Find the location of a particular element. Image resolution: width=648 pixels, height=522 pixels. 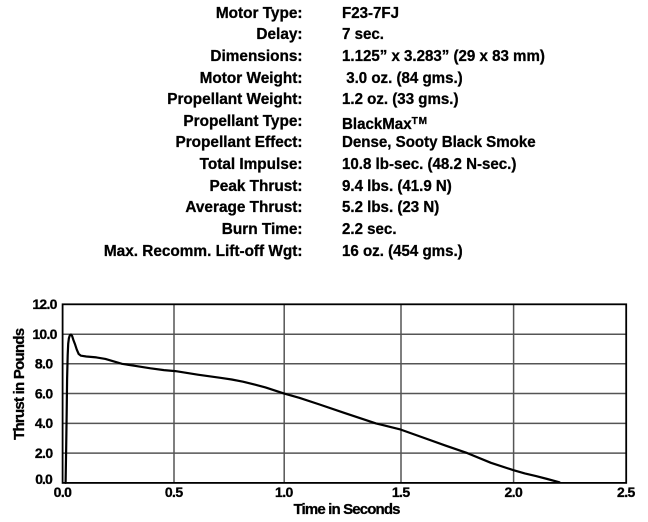

svg-text: Time in Seconds is located at coordinates (347, 509).